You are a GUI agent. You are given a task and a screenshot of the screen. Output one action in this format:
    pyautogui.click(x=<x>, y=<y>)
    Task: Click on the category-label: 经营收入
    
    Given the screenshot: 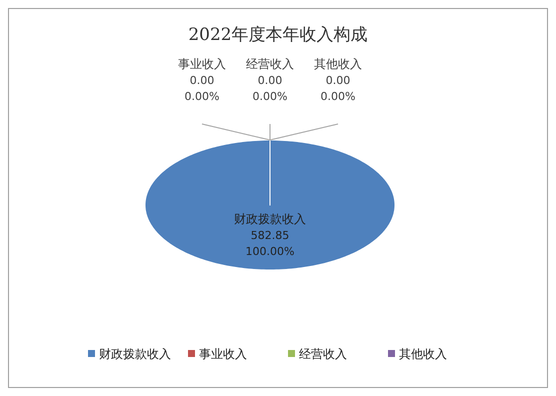 What is the action you would take?
    pyautogui.click(x=270, y=64)
    